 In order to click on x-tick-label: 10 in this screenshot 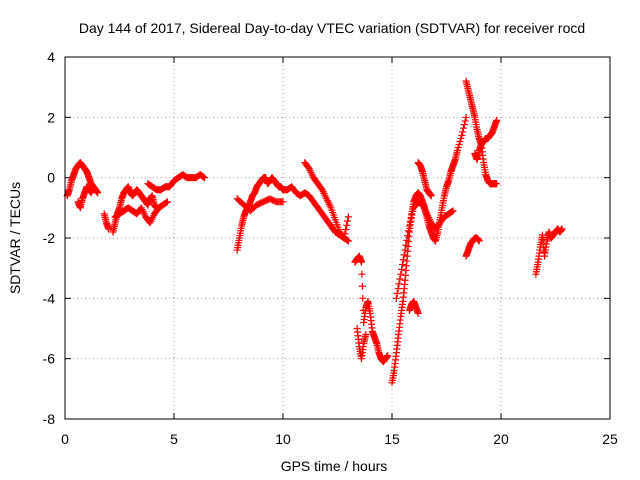, I will do `click(283, 439)`.